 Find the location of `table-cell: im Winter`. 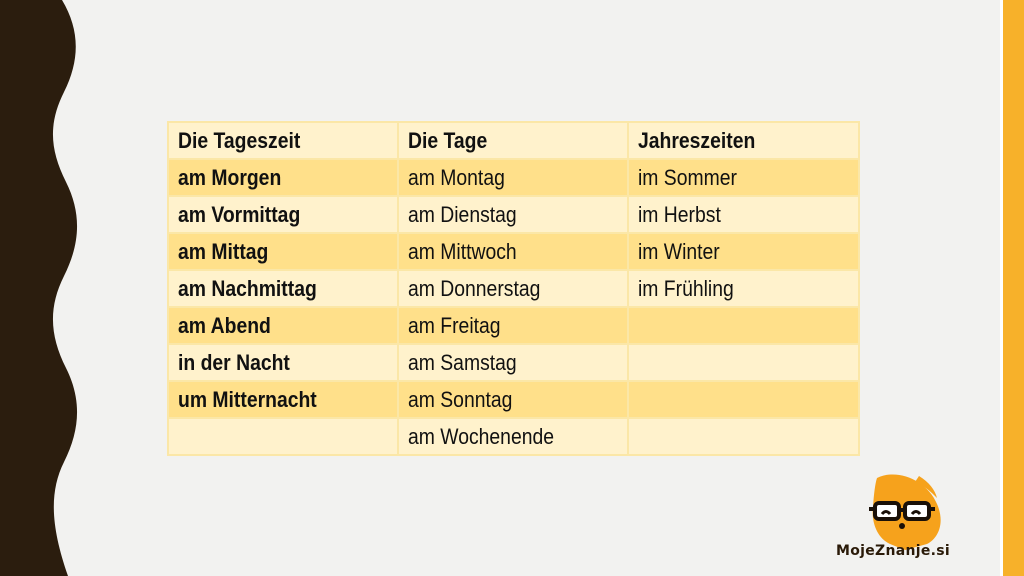

table-cell: im Winter is located at coordinates (743, 251).